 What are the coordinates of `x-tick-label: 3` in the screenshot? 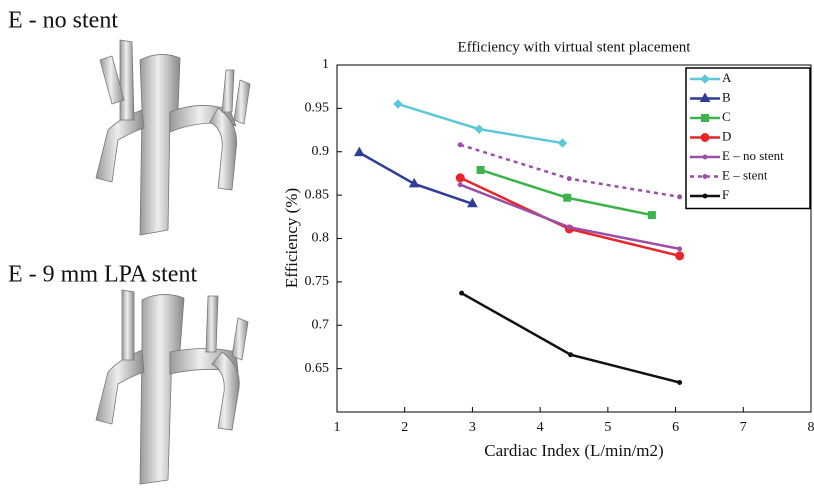 It's located at (472, 427).